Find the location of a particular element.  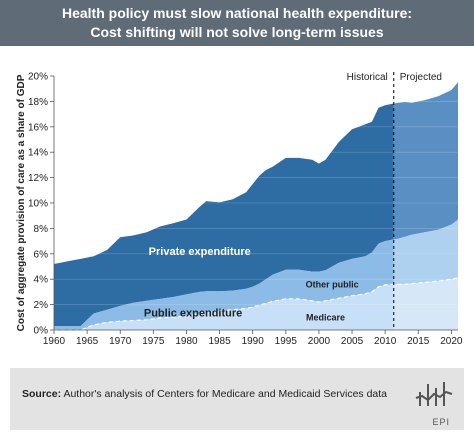

x-tick-label: 1970 is located at coordinates (120, 341).